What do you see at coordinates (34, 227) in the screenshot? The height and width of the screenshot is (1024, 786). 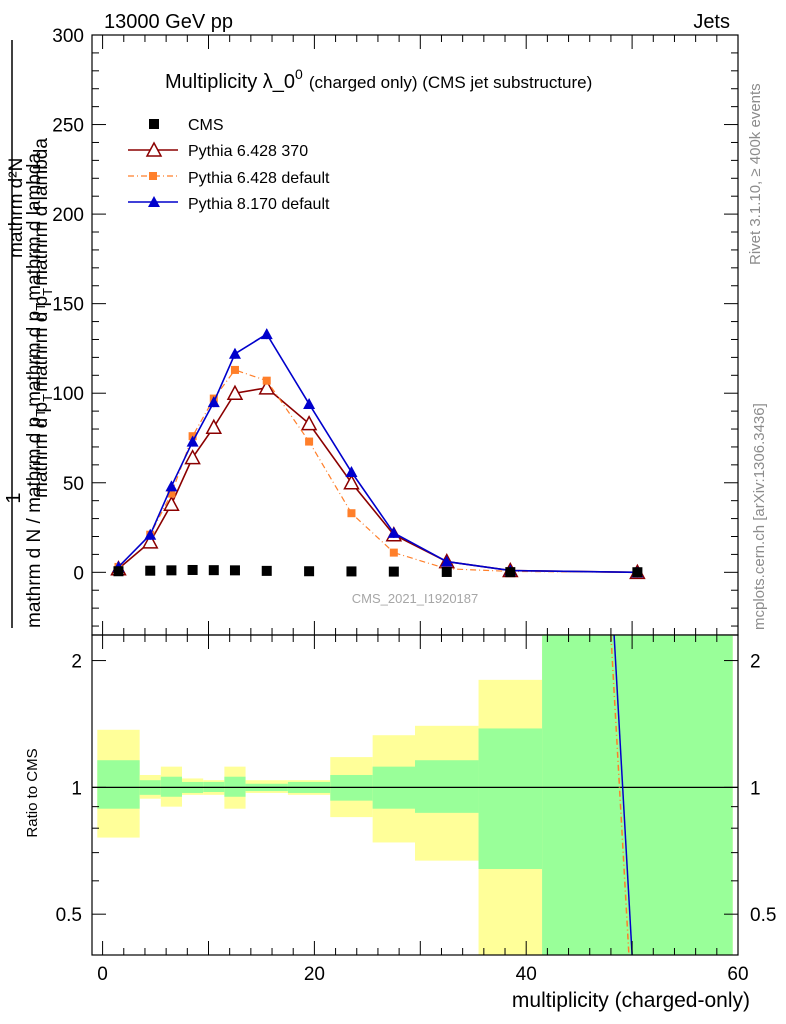 I see `y-label-bot-3: mathrm d lambda` at bounding box center [34, 227].